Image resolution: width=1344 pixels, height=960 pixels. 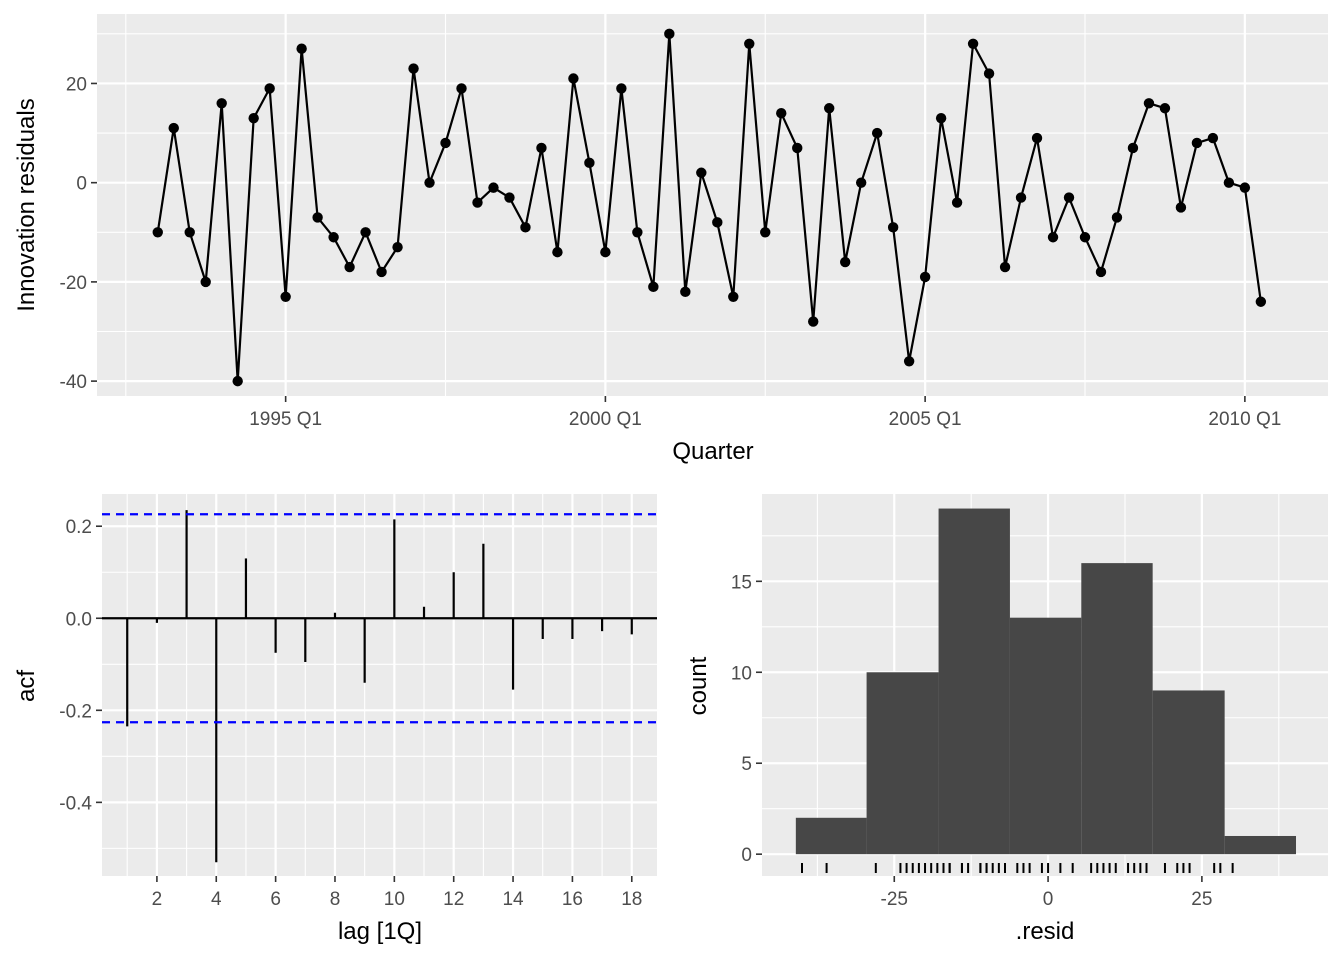 What do you see at coordinates (453, 899) in the screenshot?
I see `acf-x-tick-label: 12` at bounding box center [453, 899].